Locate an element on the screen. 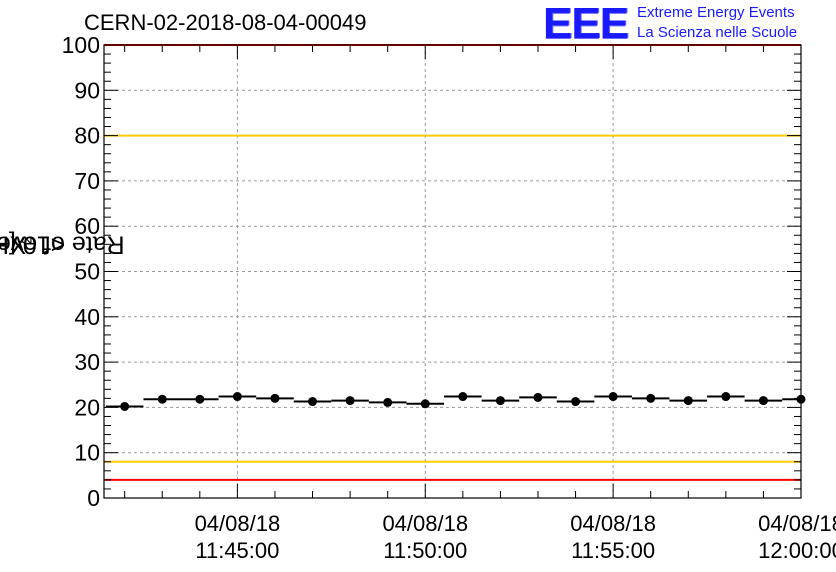 Image resolution: width=836 pixels, height=572 pixels. data-series is located at coordinates (455, 401).